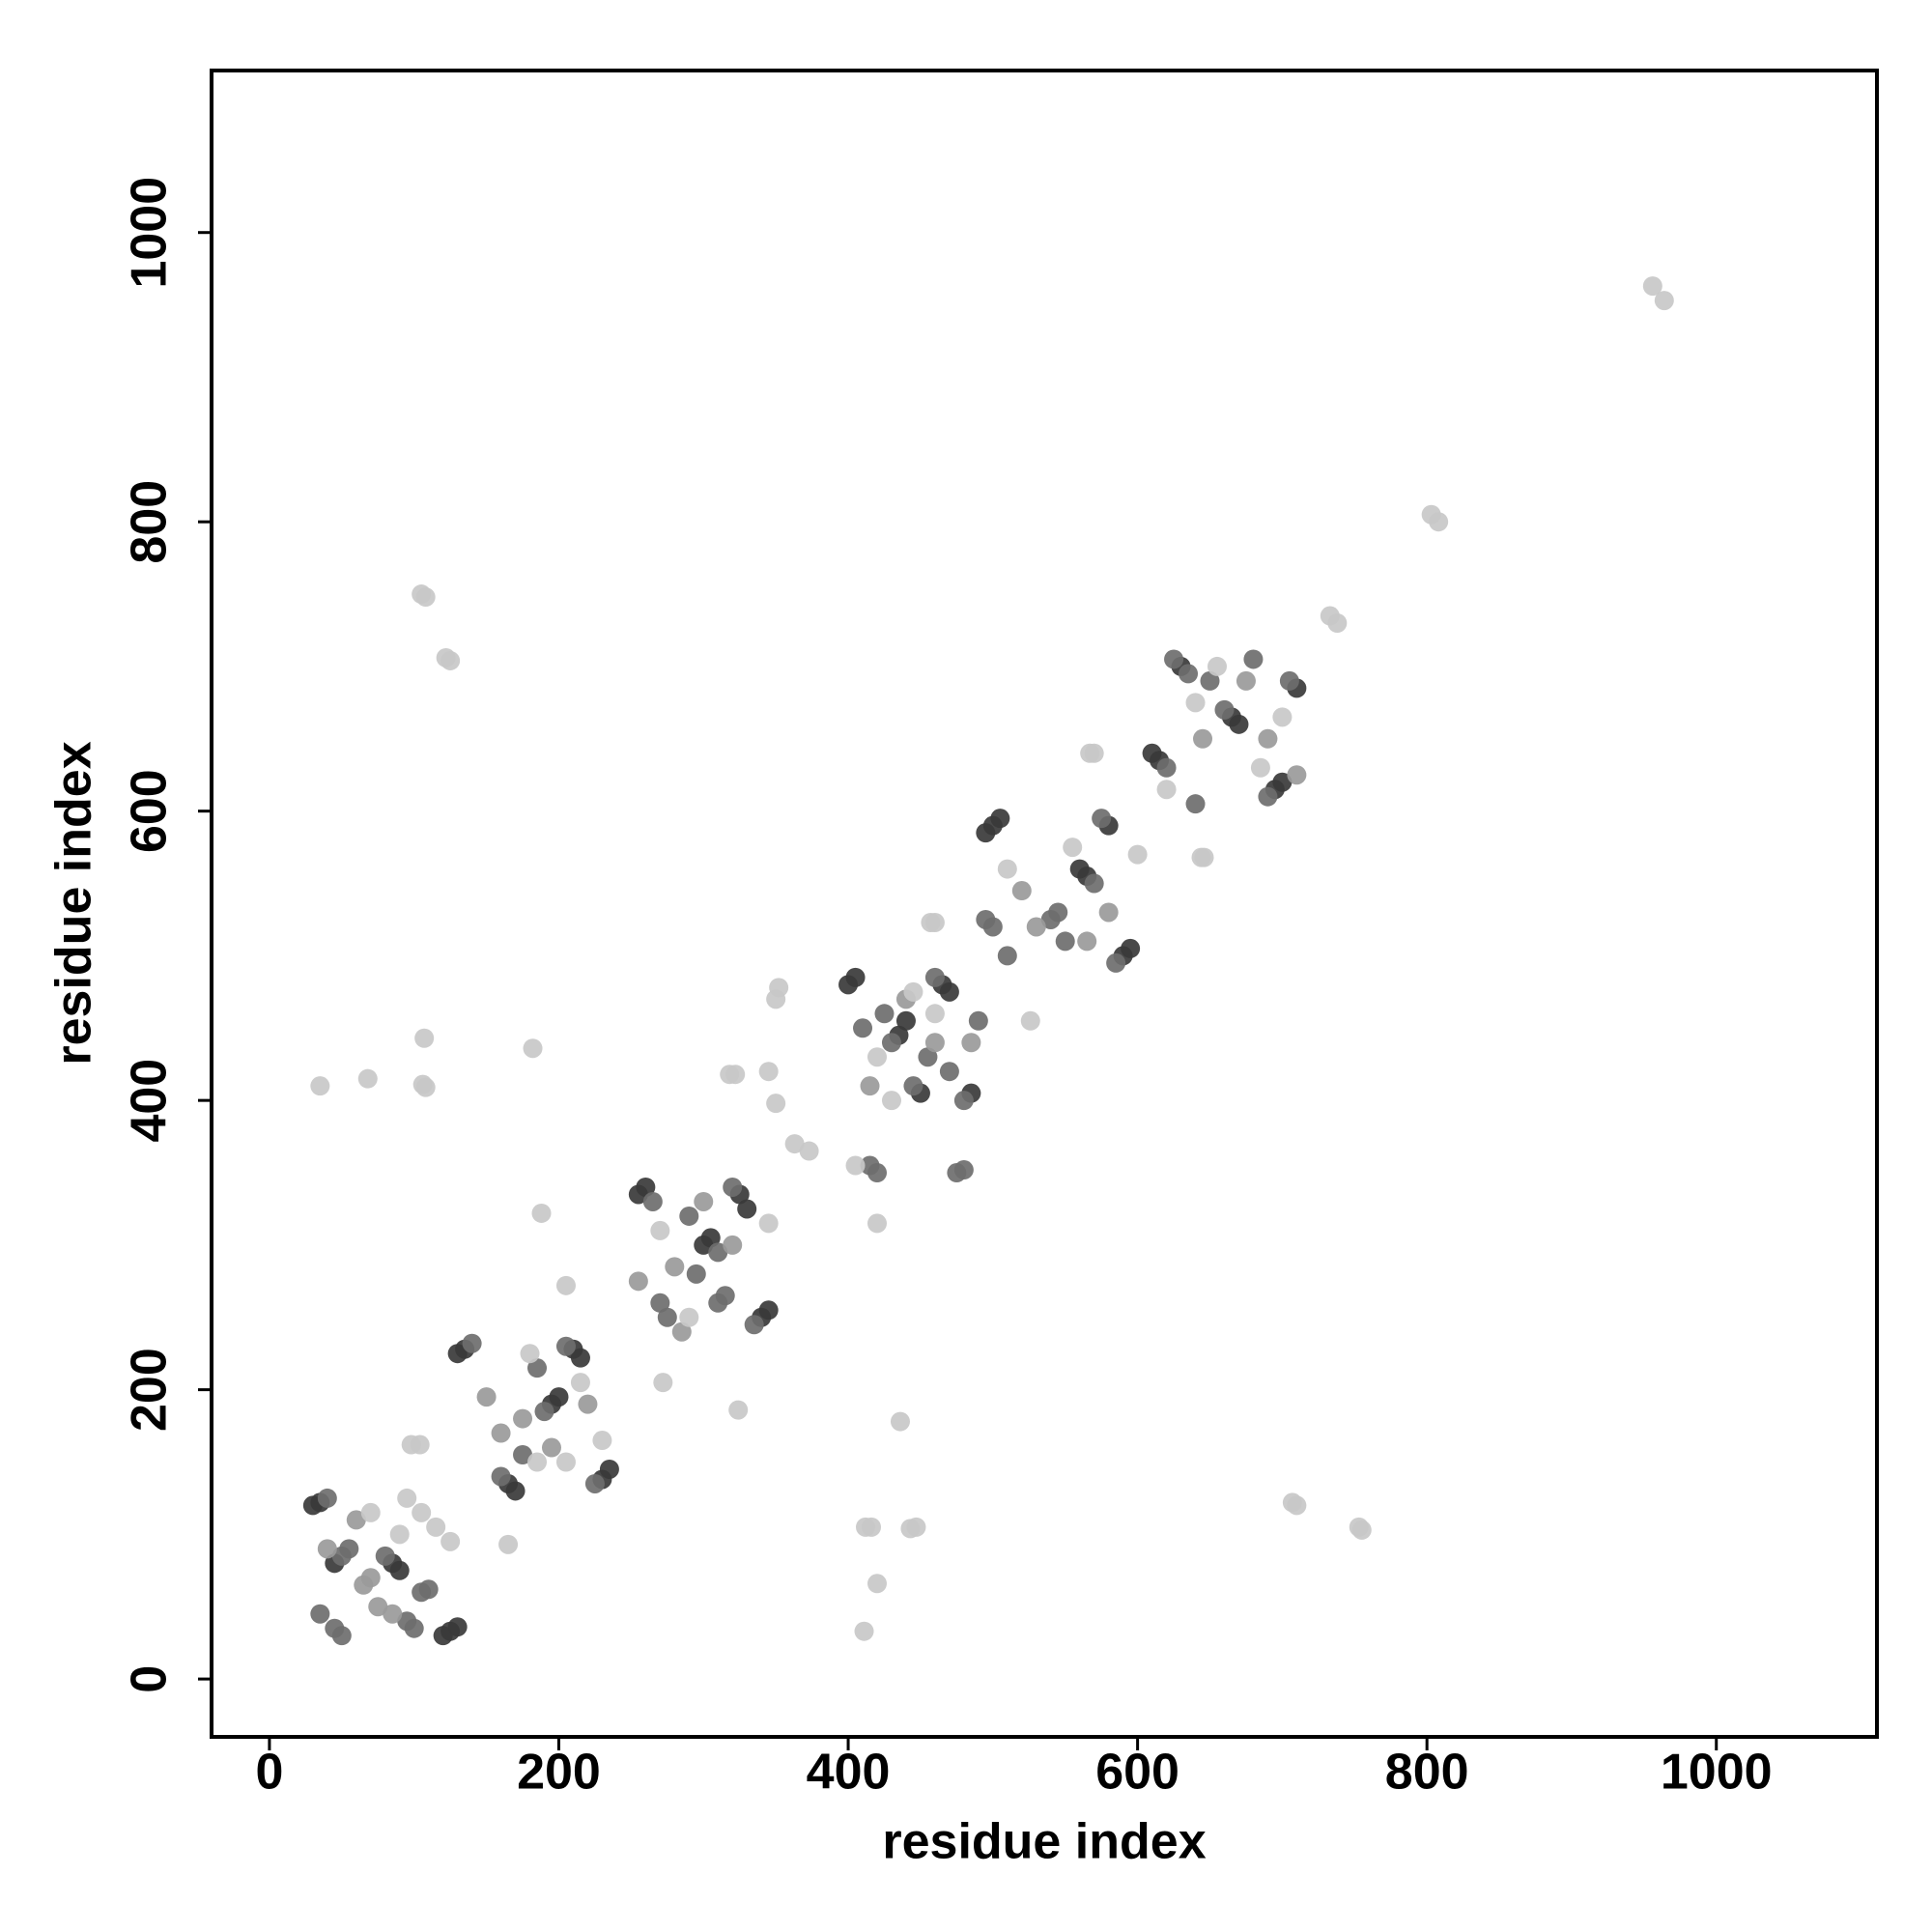 Image resolution: width=1932 pixels, height=1932 pixels. Describe the element at coordinates (150, 811) in the screenshot. I see `y-tick-label: 600` at that location.